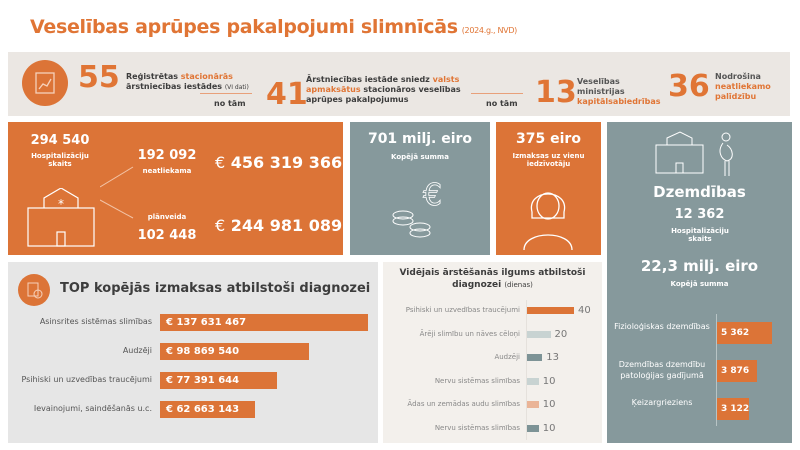  I want to click on split-lines, so click(117, 192).